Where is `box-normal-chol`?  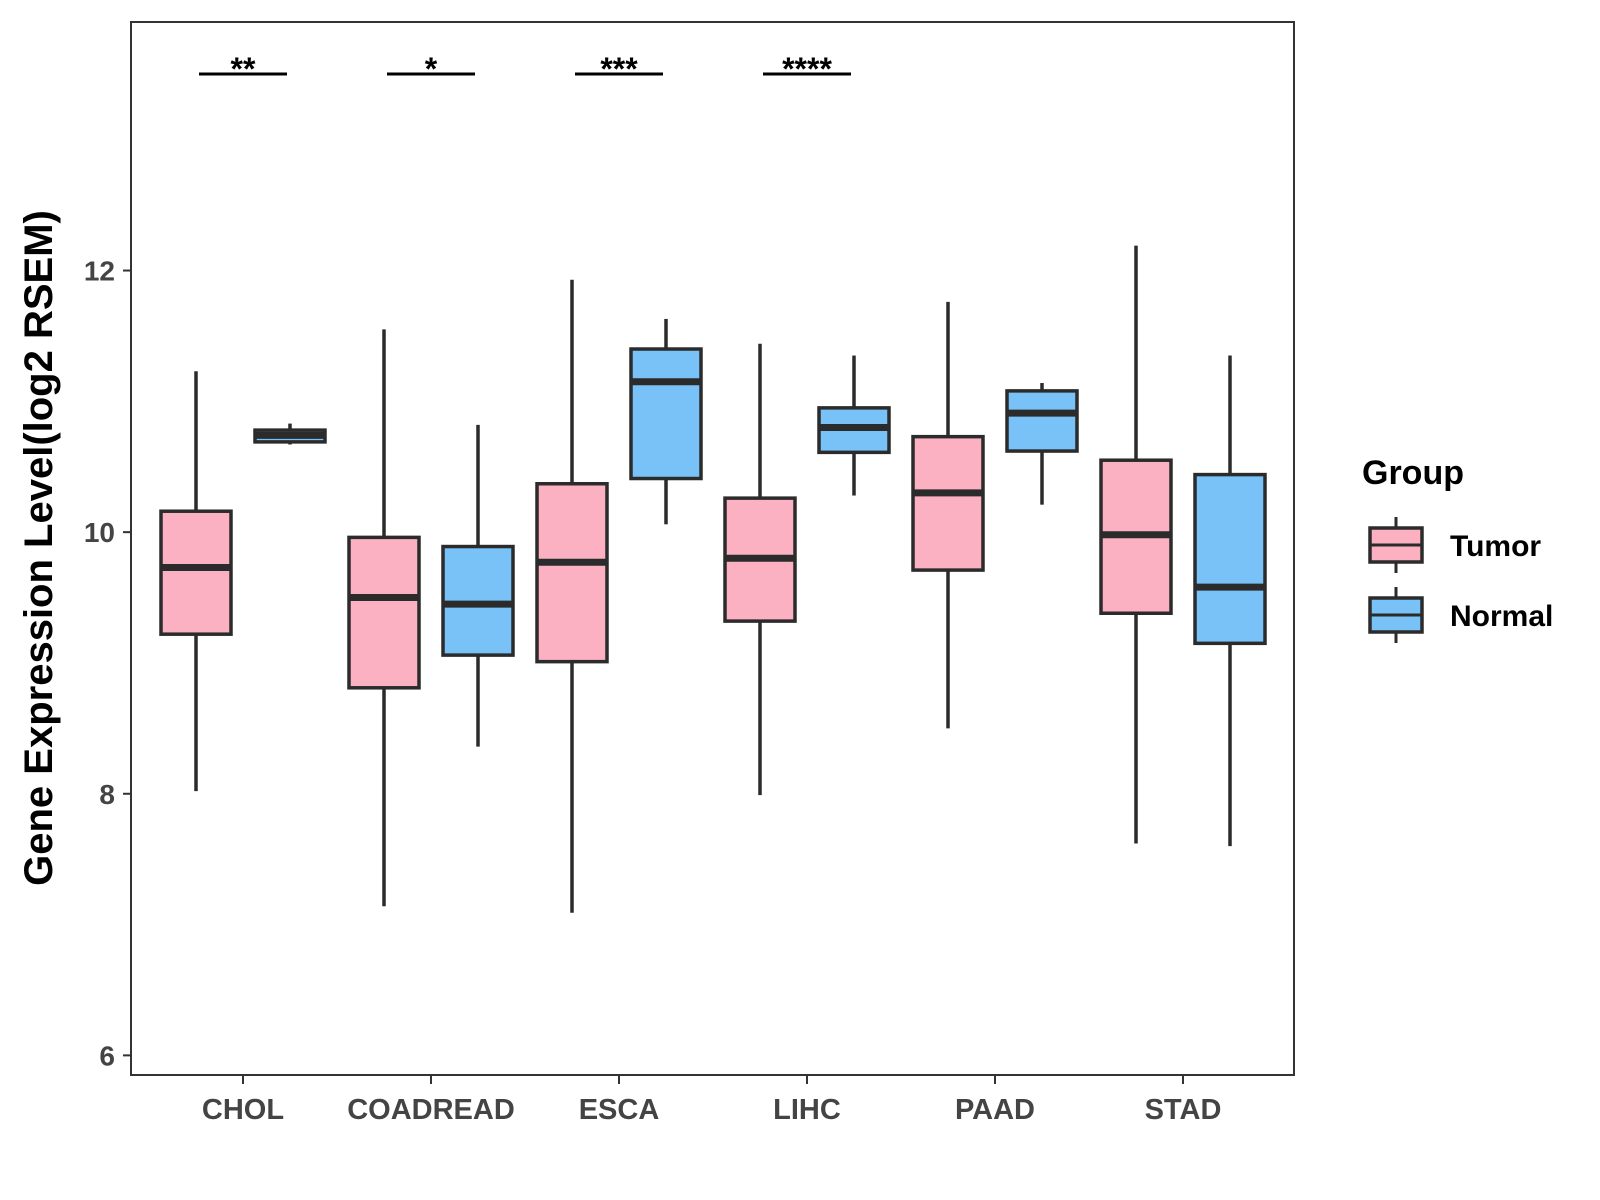
box-normal-chol is located at coordinates (290, 434).